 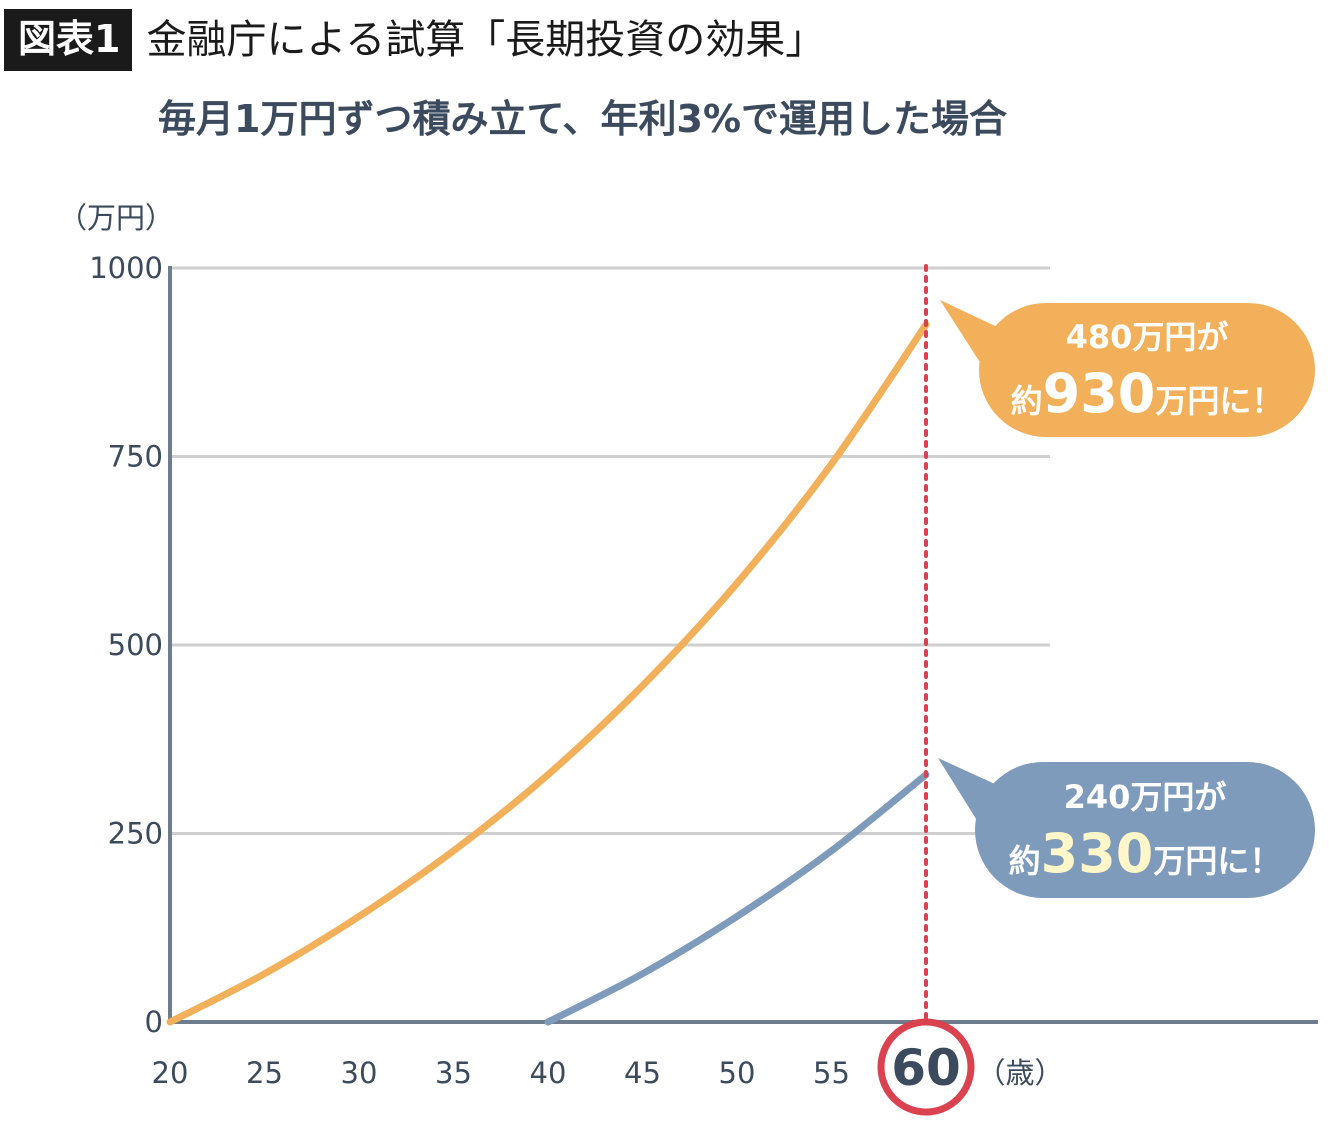 I want to click on y-tick-label: 250, so click(x=135, y=834).